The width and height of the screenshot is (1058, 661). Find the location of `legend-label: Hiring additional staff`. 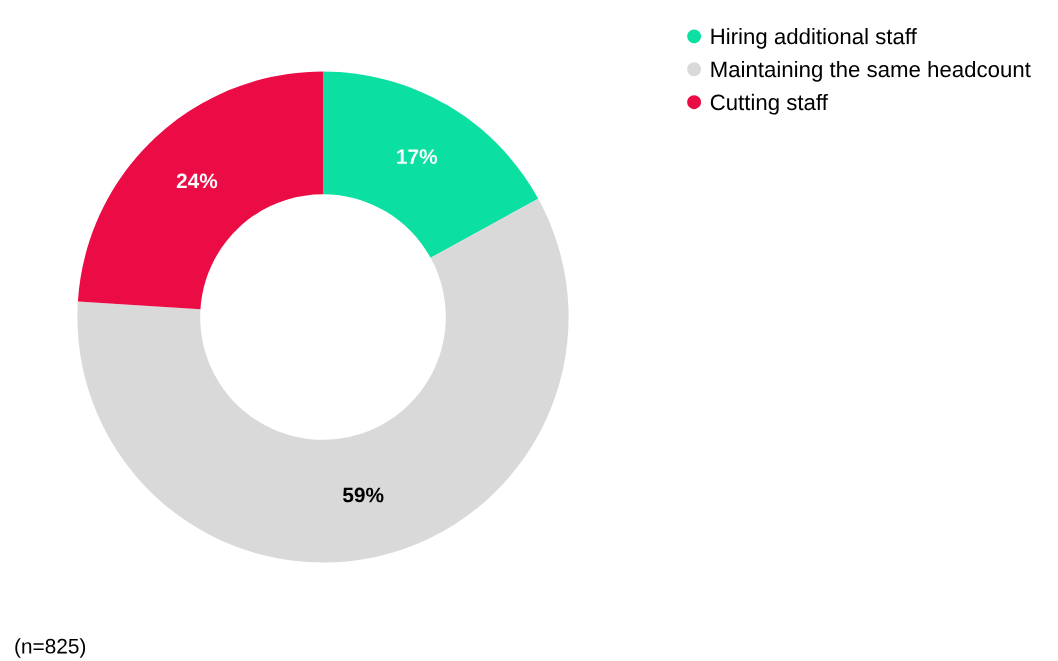

legend-label: Hiring additional staff is located at coordinates (814, 38).